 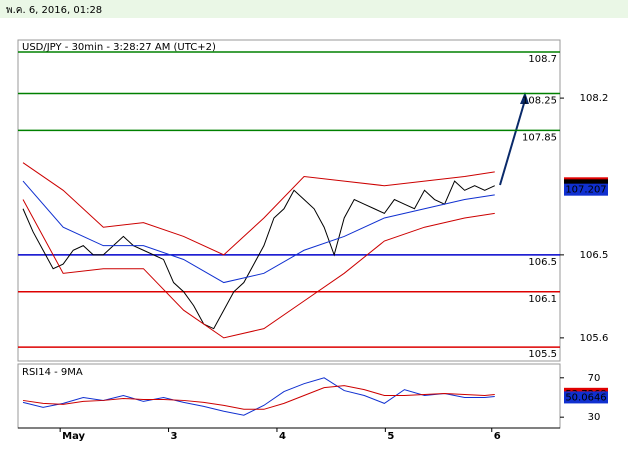 What do you see at coordinates (594, 338) in the screenshot?
I see `y-tick-label: 105.6` at bounding box center [594, 338].